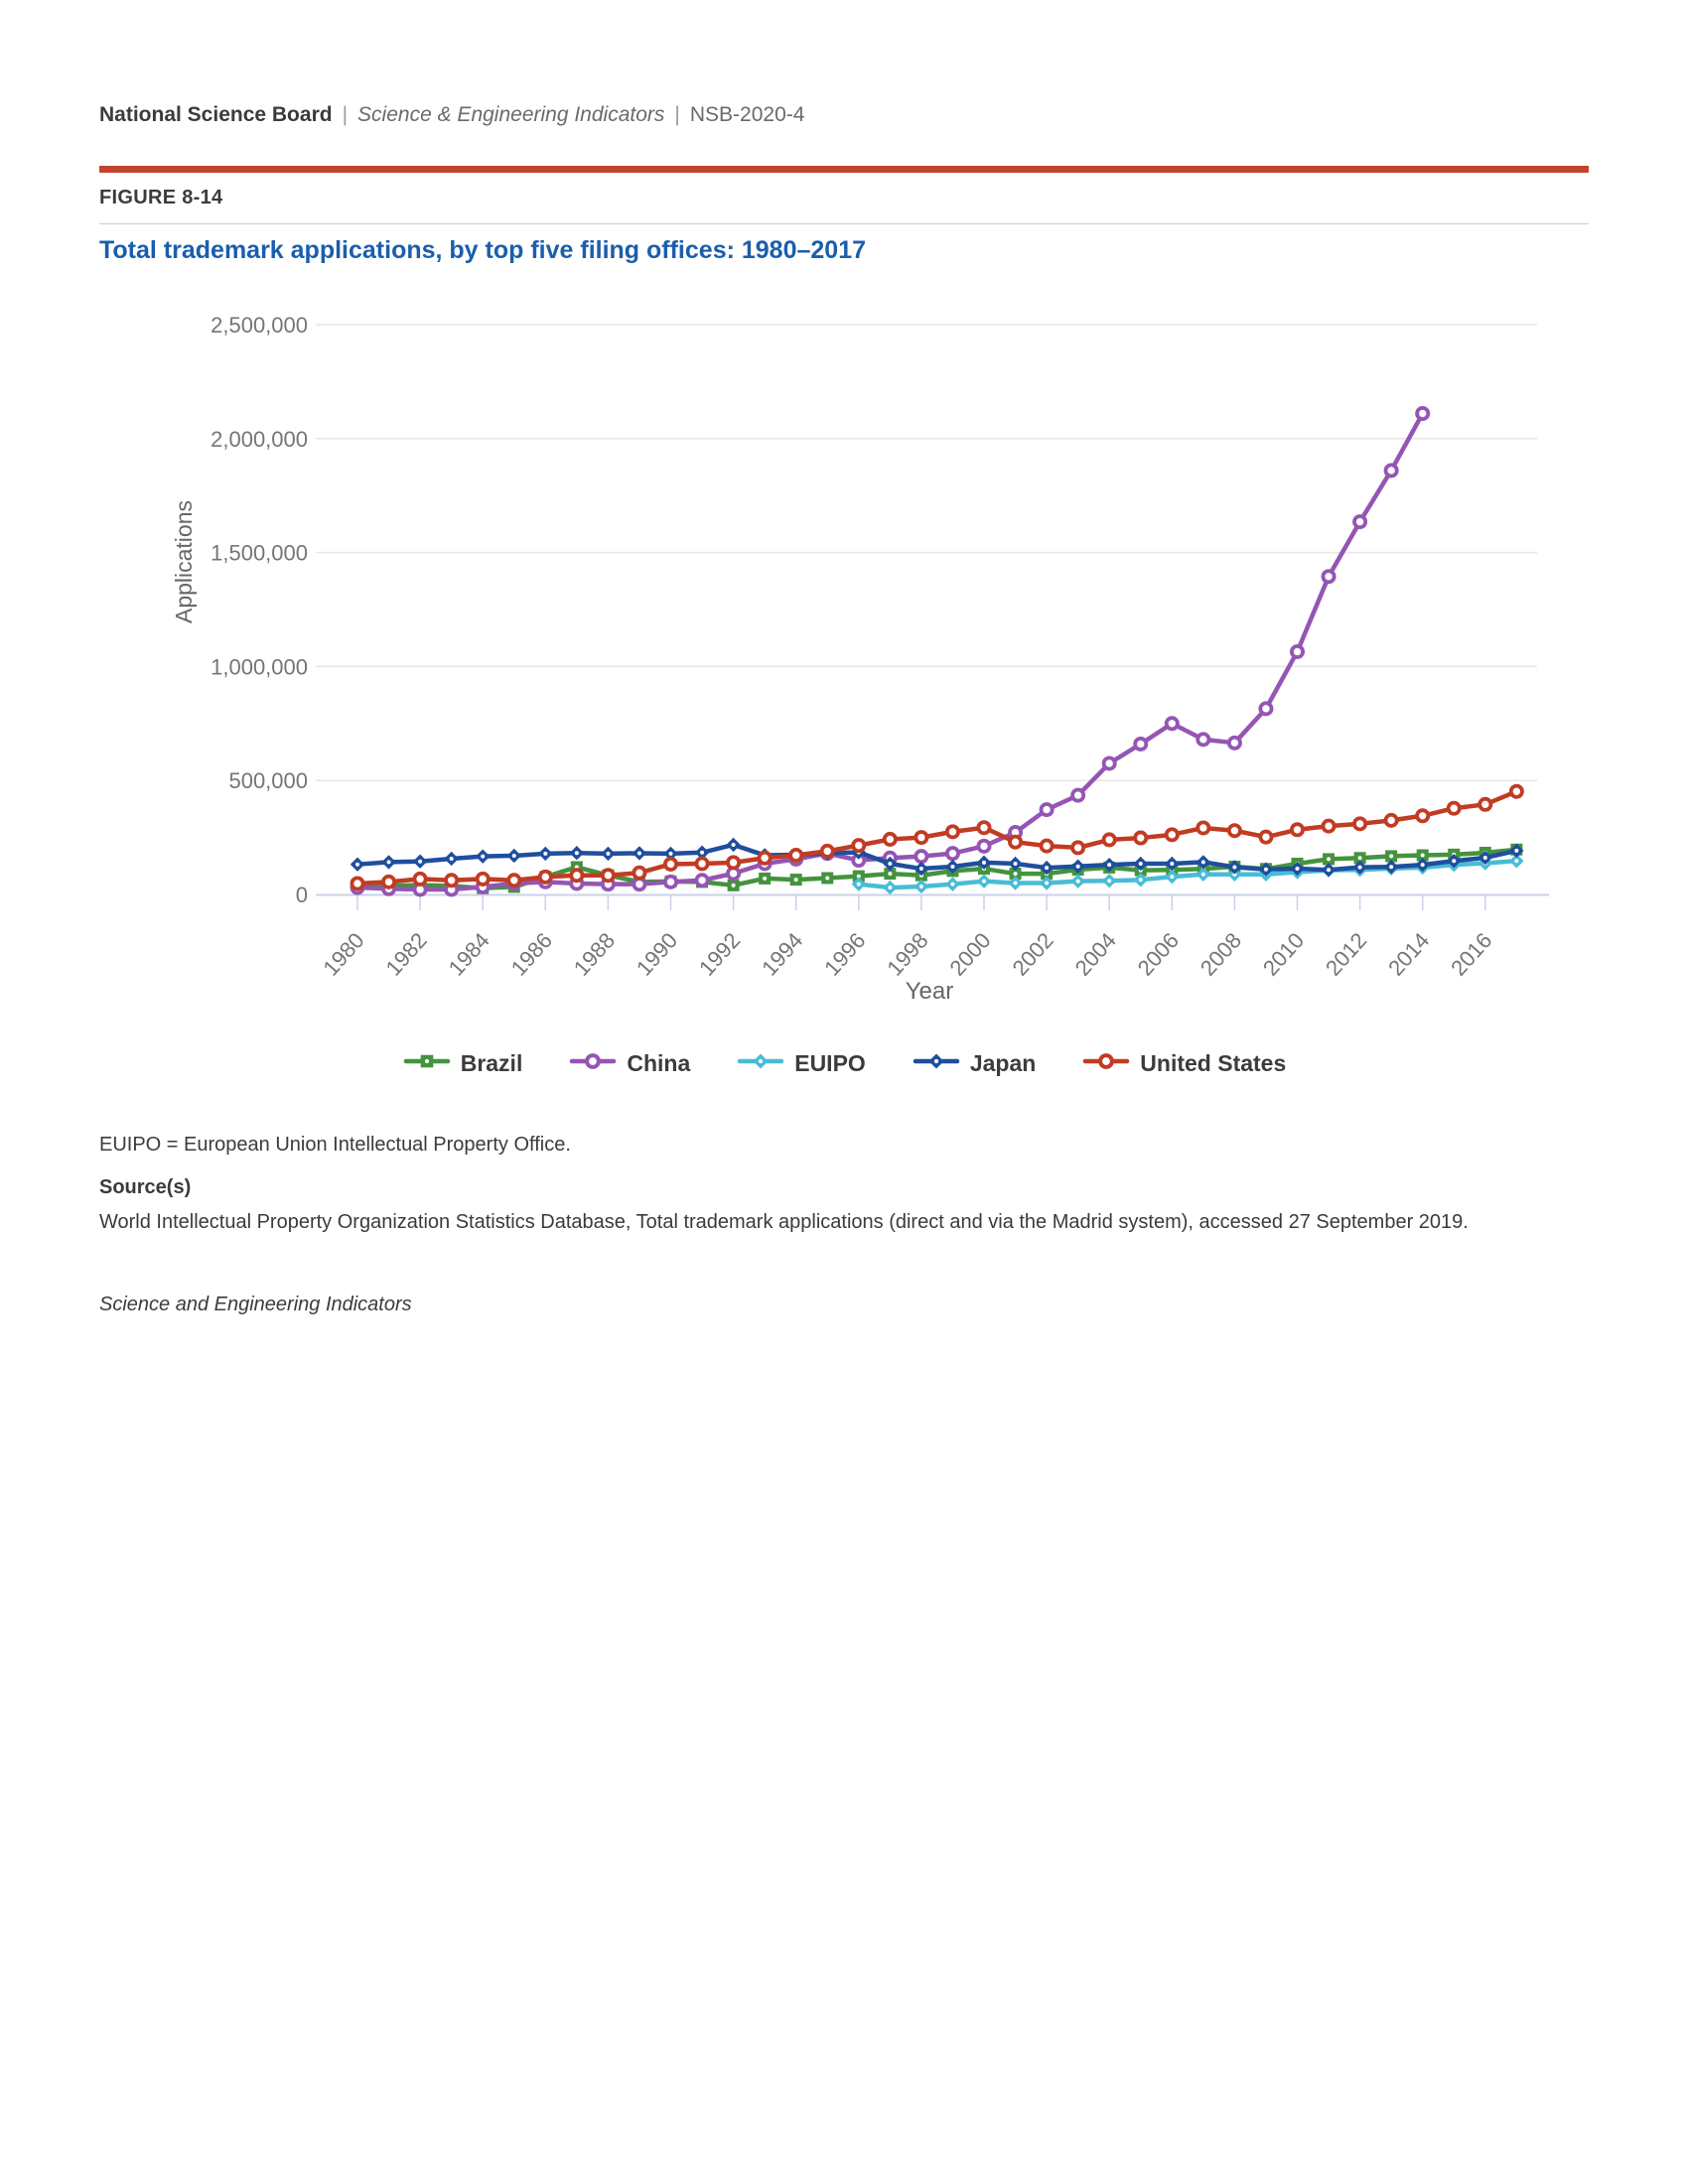  What do you see at coordinates (969, 954) in the screenshot?
I see `svg-text: 2000` at bounding box center [969, 954].